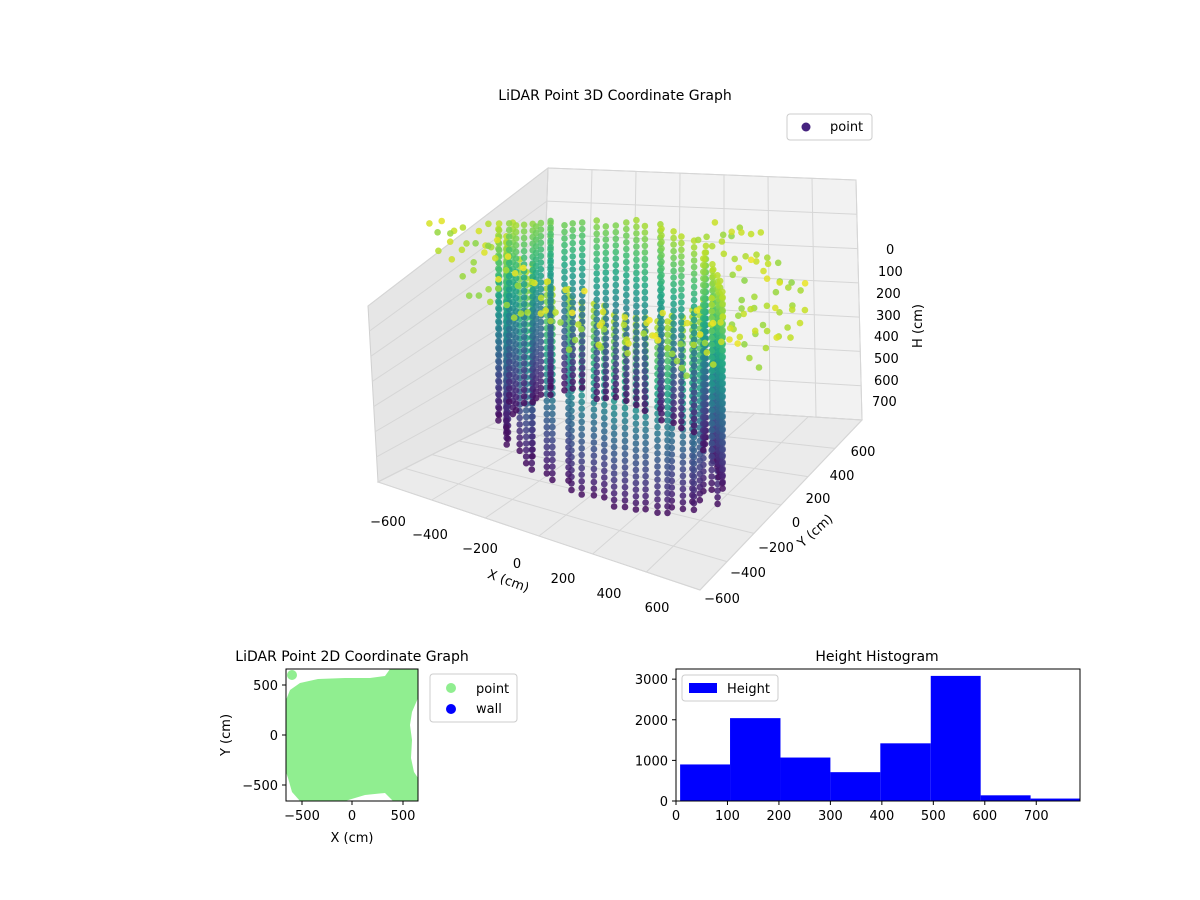 The width and height of the screenshot is (1200, 900). I want to click on plot3d-x-ticks: −600 −400 −200 0 200 400 600, so click(519, 565).